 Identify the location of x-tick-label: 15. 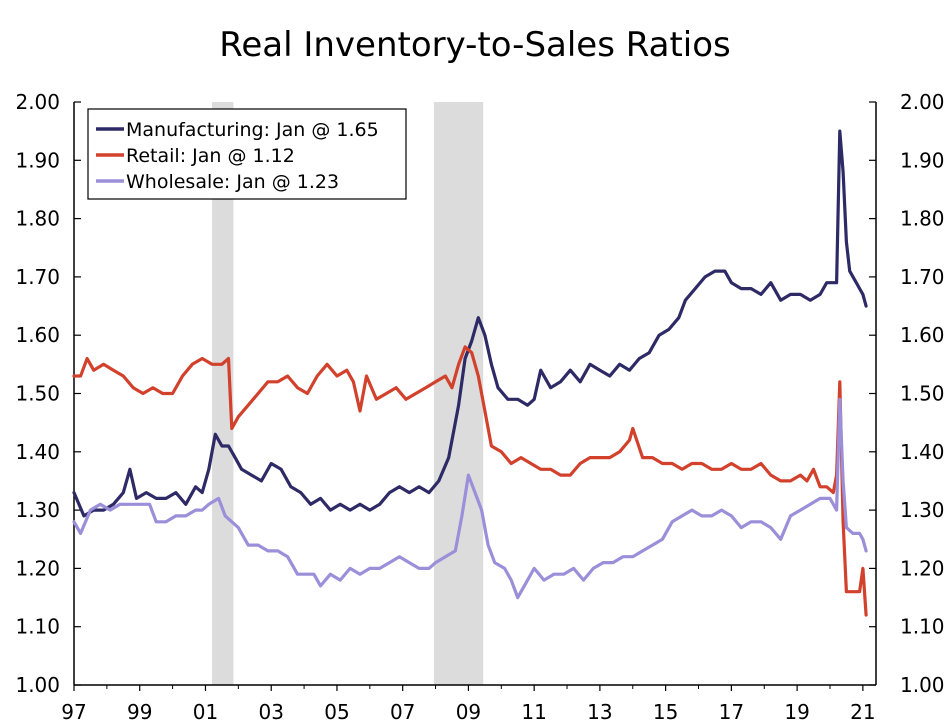
(665, 712).